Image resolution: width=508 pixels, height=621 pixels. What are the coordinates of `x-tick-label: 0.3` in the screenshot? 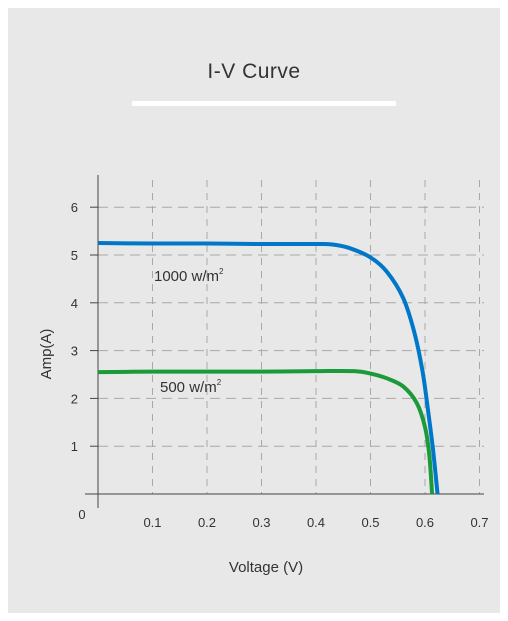 It's located at (261, 522).